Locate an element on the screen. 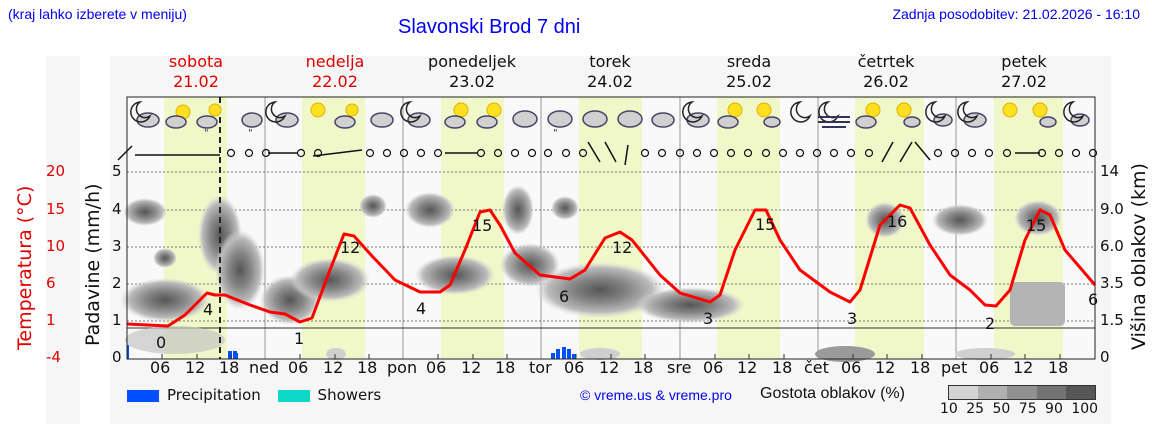 This screenshot has height=443, width=1152. temp-tick: 6 is located at coordinates (51, 283).